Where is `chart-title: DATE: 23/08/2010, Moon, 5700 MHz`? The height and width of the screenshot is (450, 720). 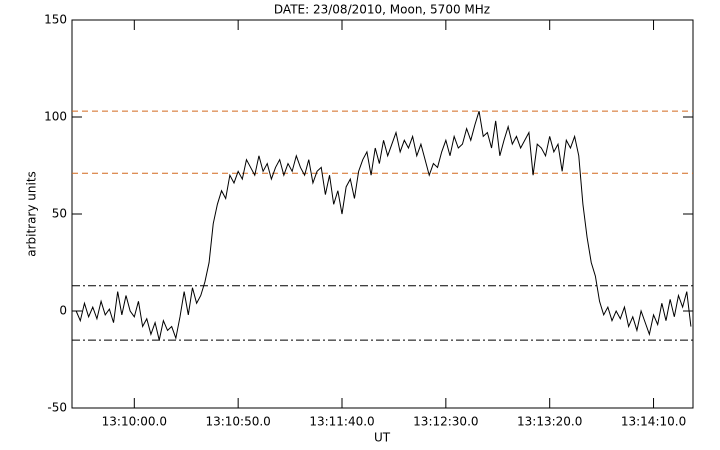
chart-title: DATE: 23/08/2010, Moon, 5700 MHz is located at coordinates (382, 10).